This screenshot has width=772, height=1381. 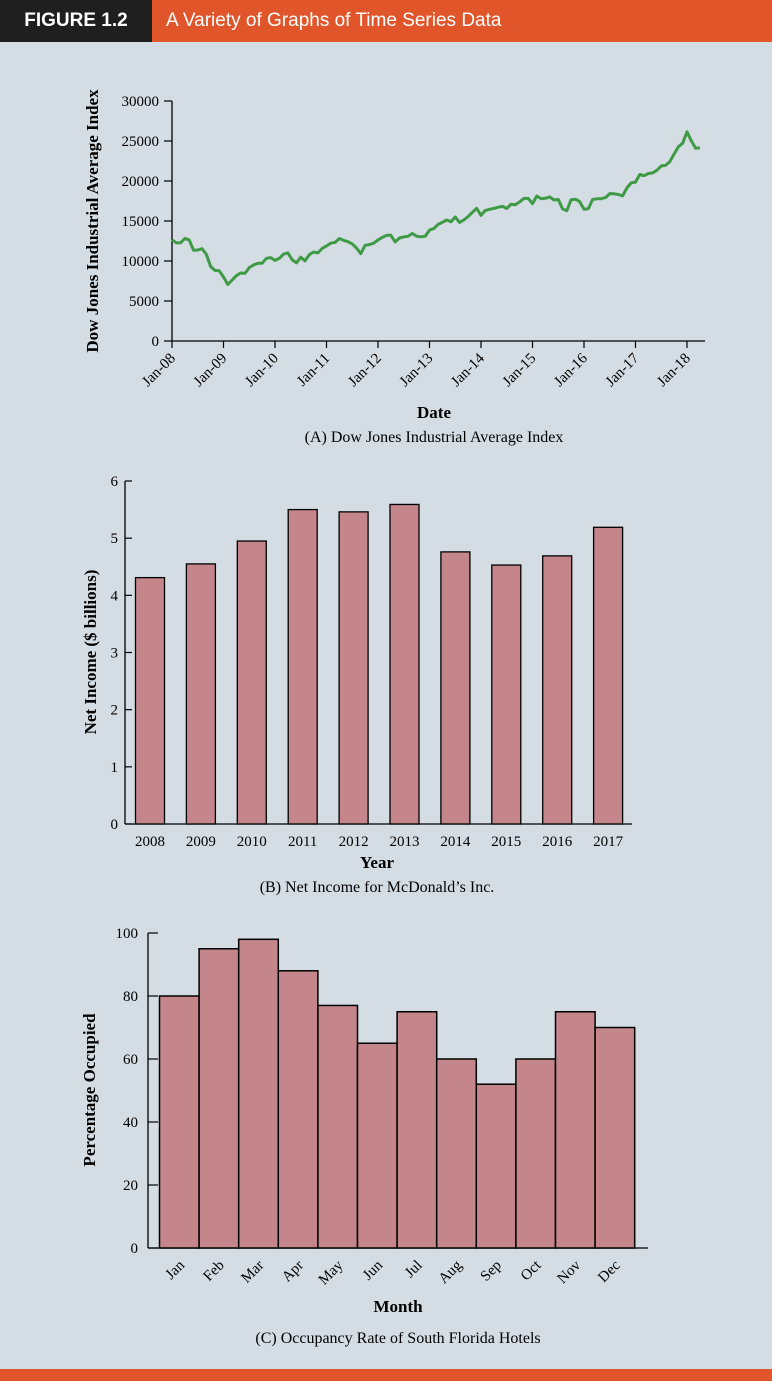 What do you see at coordinates (130, 1186) in the screenshot?
I see `y-tick-label: 20` at bounding box center [130, 1186].